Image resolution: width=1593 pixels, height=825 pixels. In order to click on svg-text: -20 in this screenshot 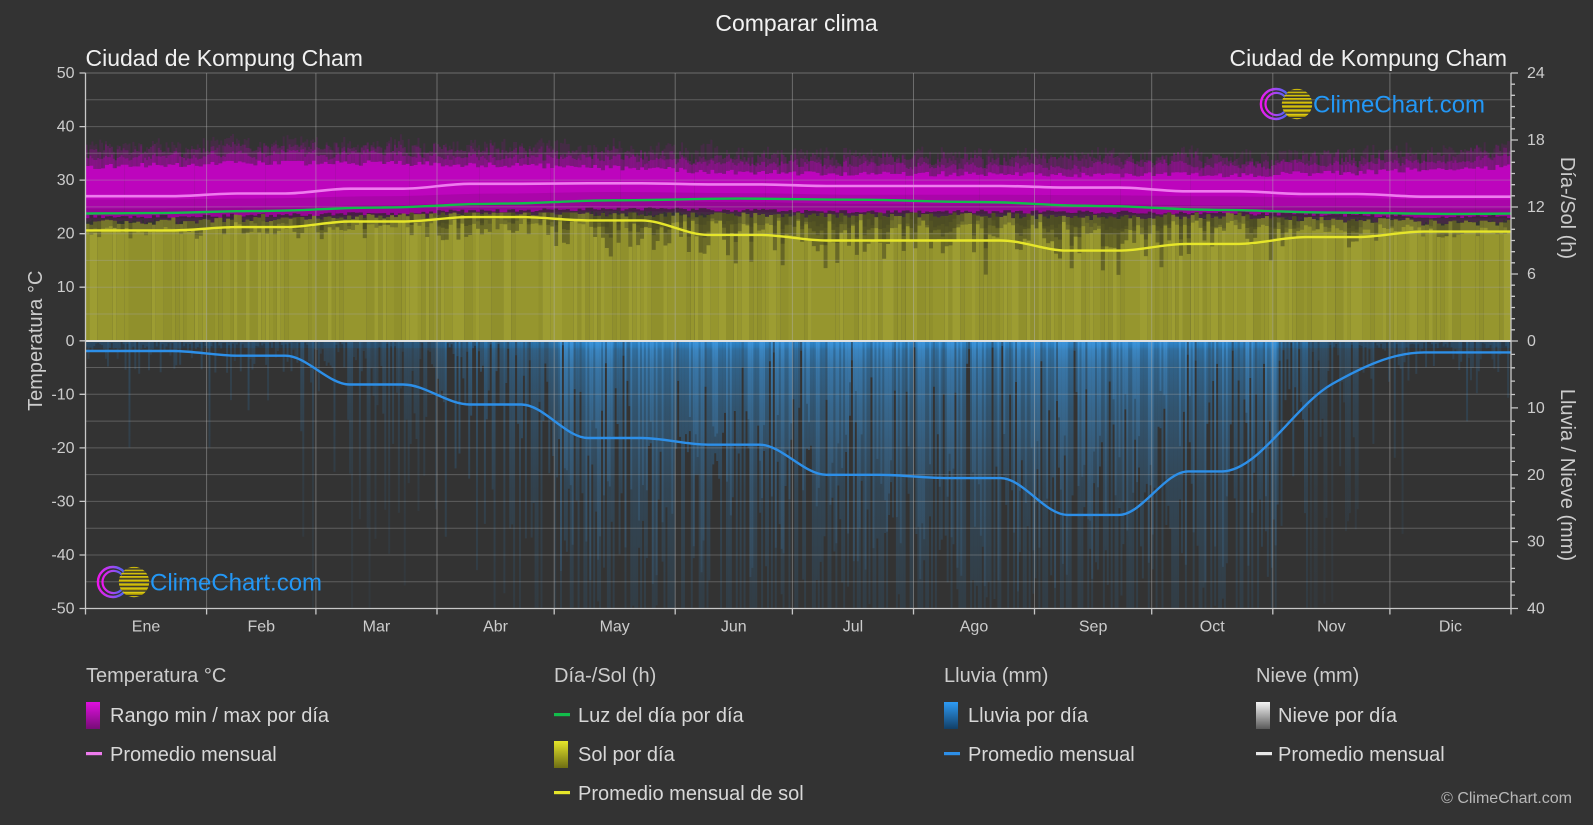, I will do `click(62, 448)`.